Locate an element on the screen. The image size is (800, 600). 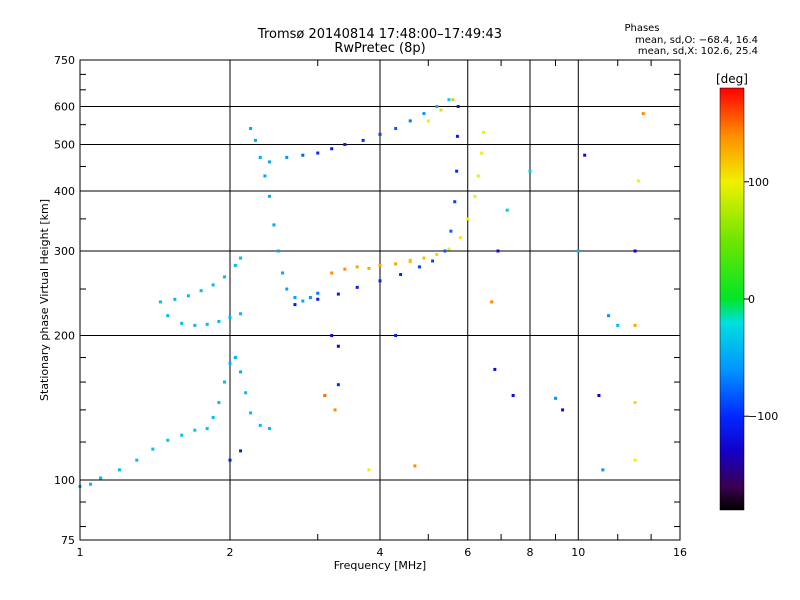
phase-stat-o: mean, sd,O: −68.4, 16.4 is located at coordinates (696, 40).